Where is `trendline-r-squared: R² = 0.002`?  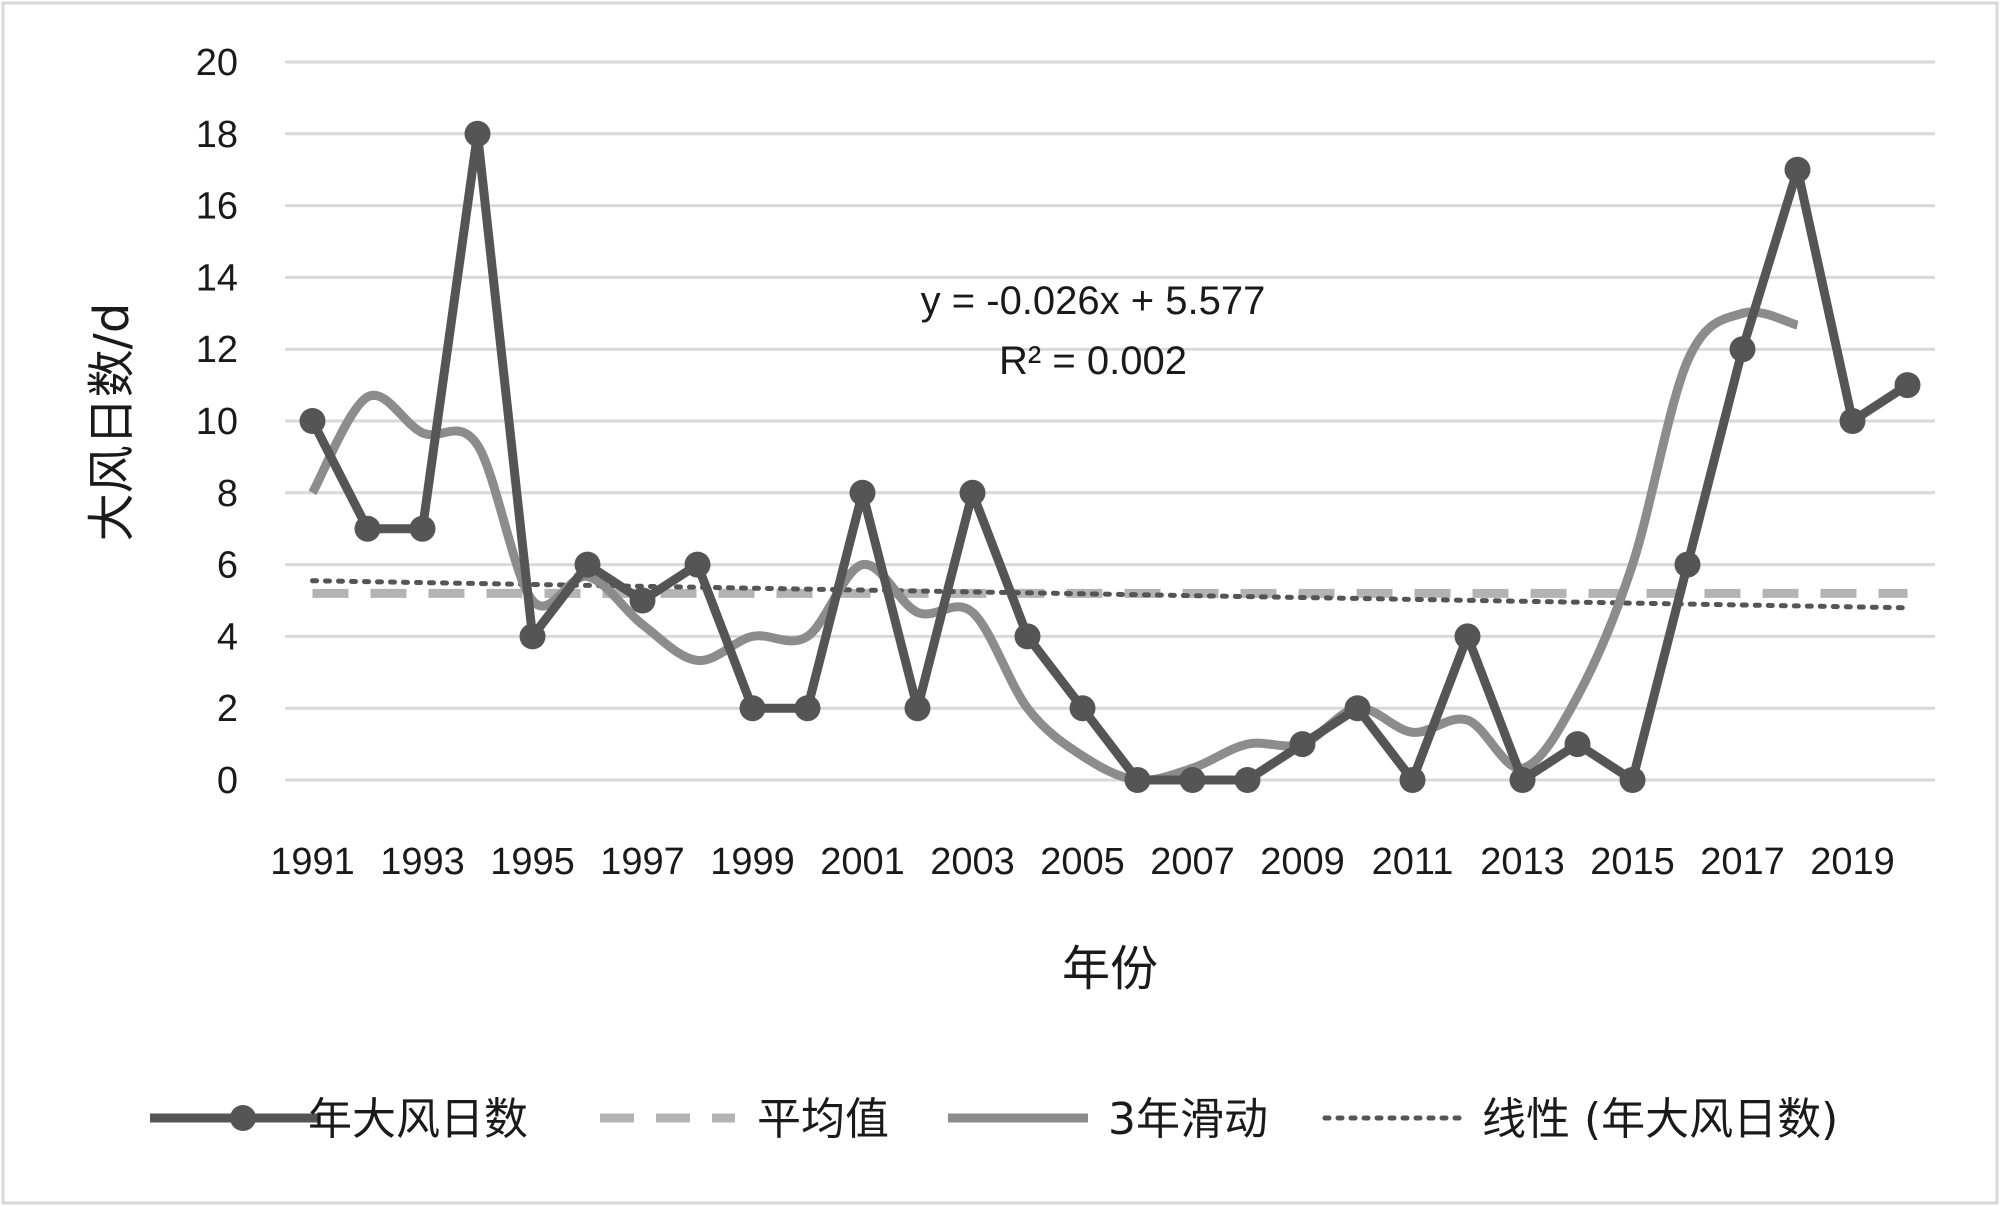
trendline-r-squared: R² = 0.002 is located at coordinates (1093, 361).